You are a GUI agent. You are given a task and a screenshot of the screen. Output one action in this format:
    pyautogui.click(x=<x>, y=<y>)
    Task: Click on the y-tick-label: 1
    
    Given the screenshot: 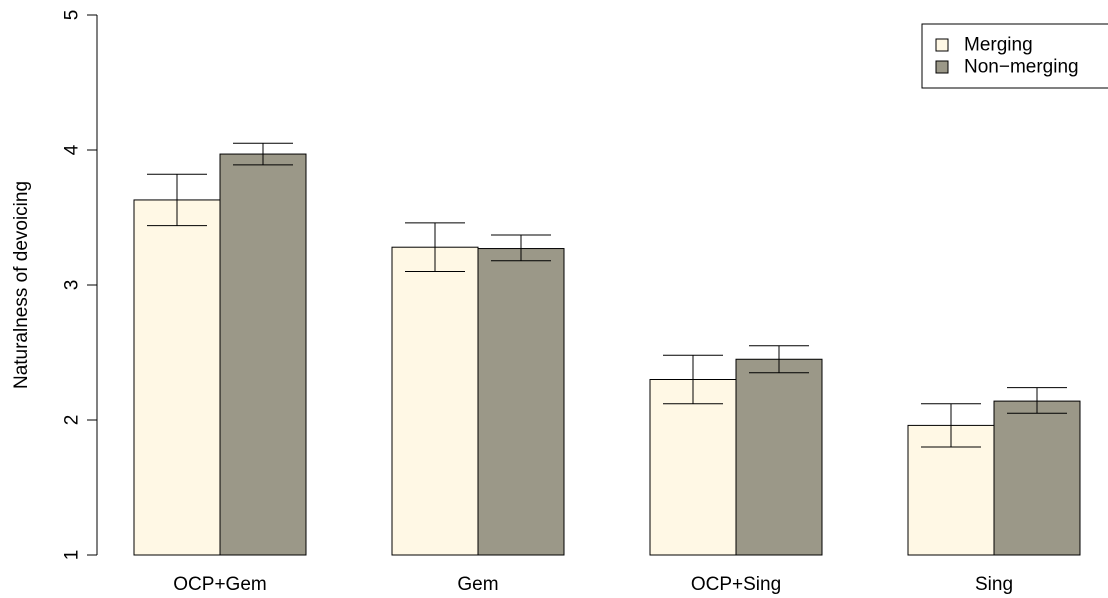 What is the action you would take?
    pyautogui.click(x=72, y=555)
    